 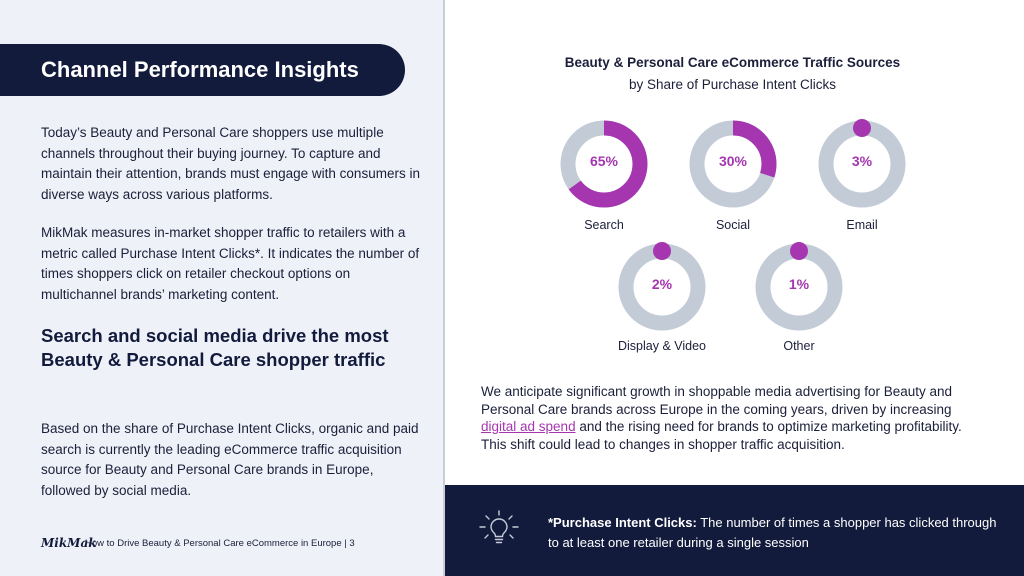 I want to click on title-banner: Channel Performance Insights, so click(x=202, y=70).